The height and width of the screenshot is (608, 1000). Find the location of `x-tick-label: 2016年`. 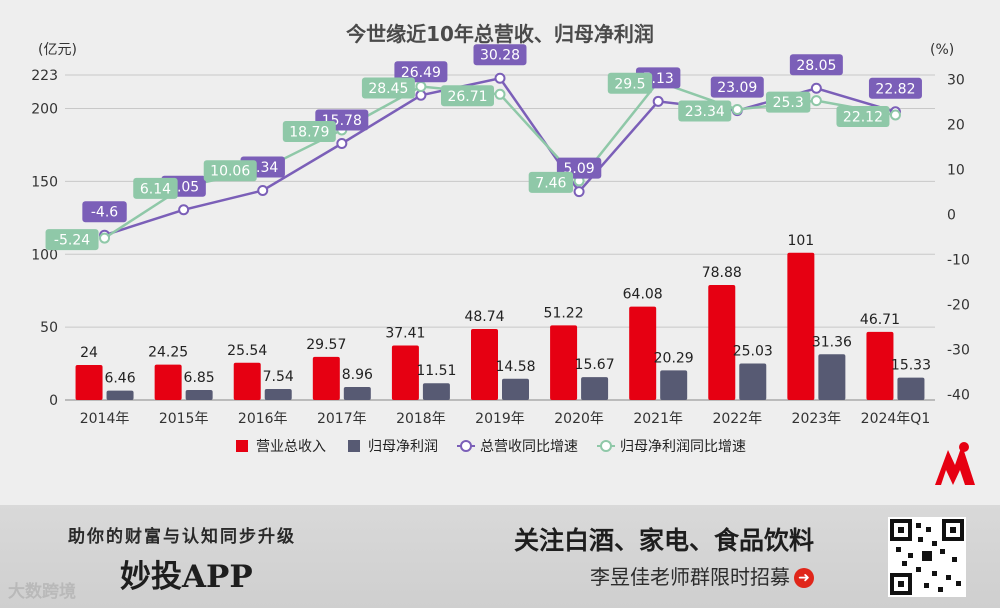

x-tick-label: 2016年 is located at coordinates (263, 419).